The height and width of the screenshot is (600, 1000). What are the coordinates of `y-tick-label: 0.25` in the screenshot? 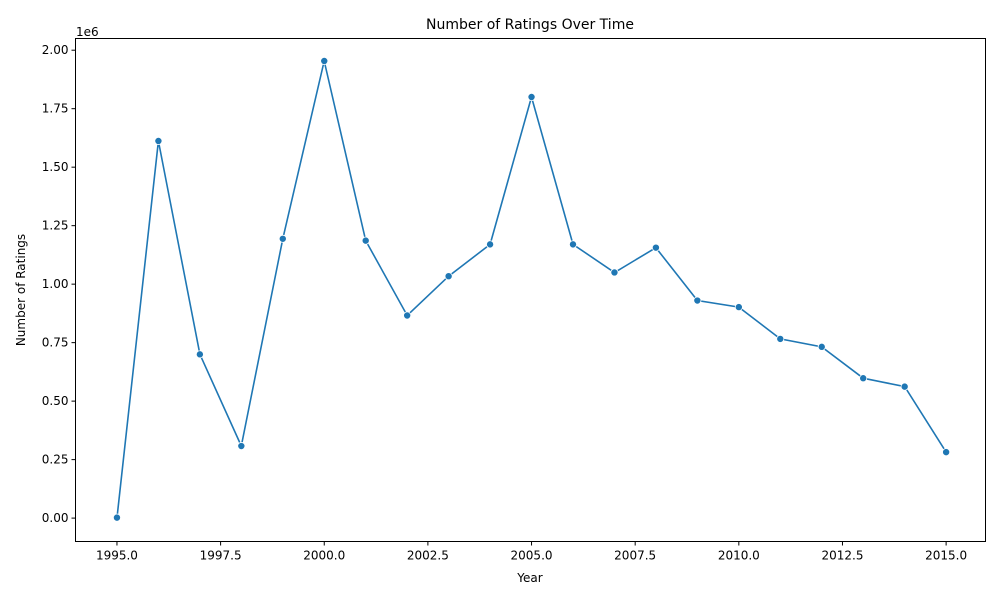 It's located at (55, 460).